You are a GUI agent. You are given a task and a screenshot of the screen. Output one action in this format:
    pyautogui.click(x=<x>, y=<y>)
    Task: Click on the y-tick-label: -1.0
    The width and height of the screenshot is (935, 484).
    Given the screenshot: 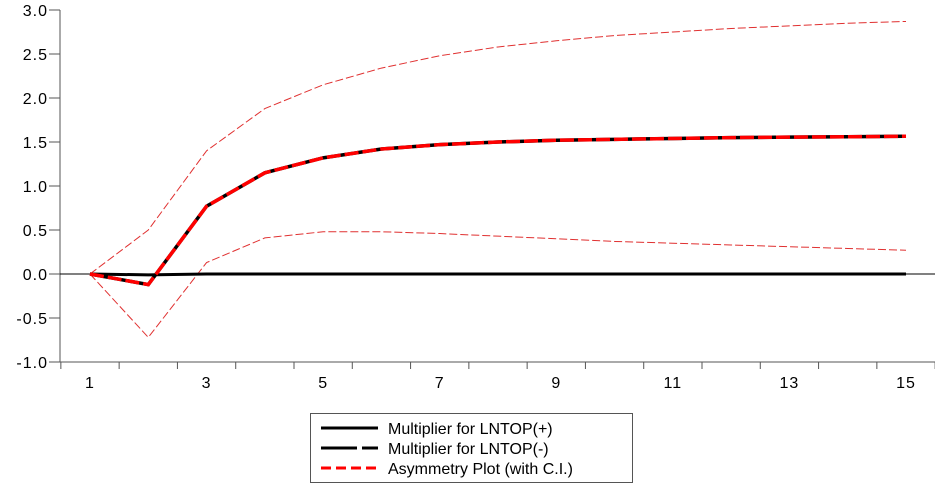 What is the action you would take?
    pyautogui.click(x=32, y=363)
    